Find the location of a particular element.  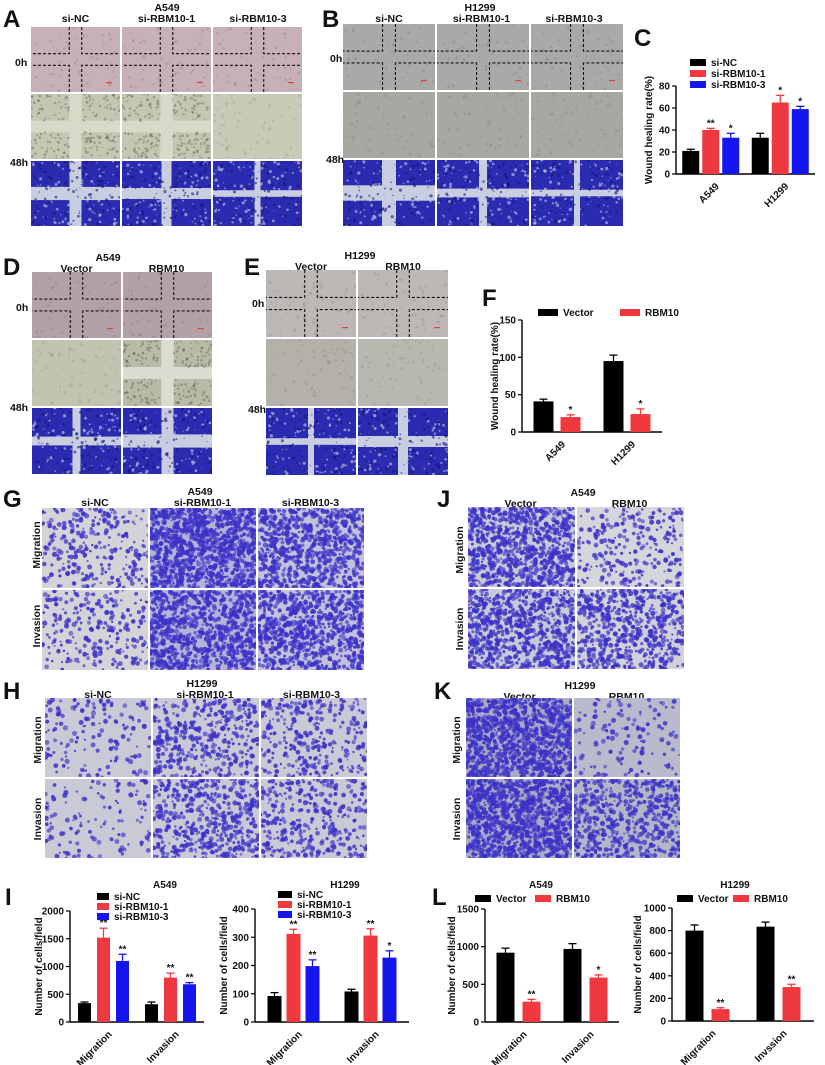

panel-h-row-invasion: Invasion is located at coordinates (38, 819).